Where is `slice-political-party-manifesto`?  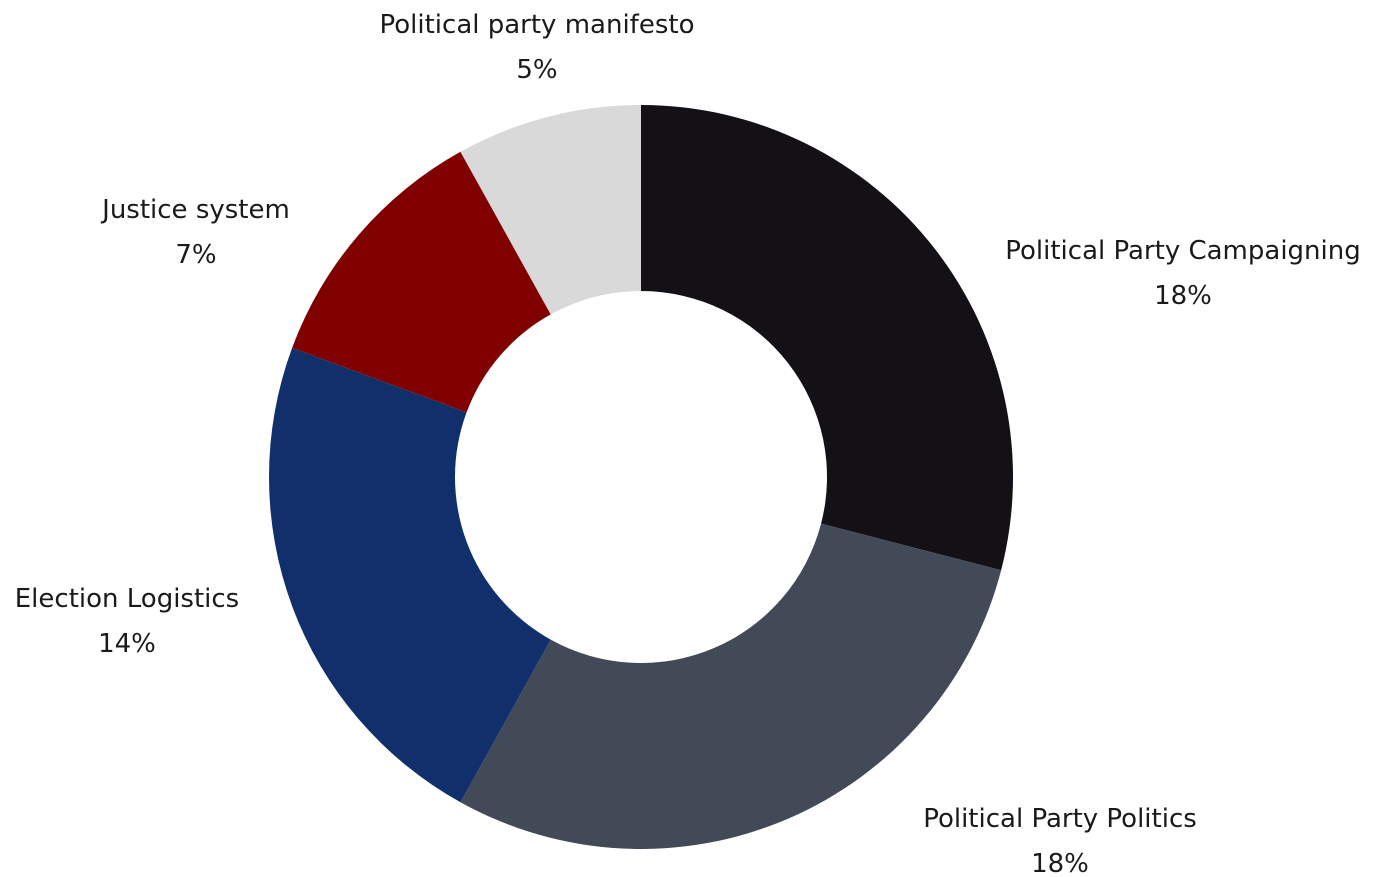
slice-political-party-manifesto is located at coordinates (550, 210).